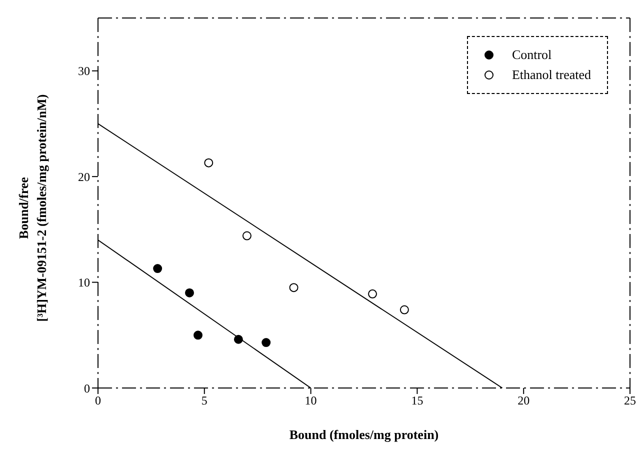 The width and height of the screenshot is (644, 457). I want to click on legend-label: Control, so click(532, 55).